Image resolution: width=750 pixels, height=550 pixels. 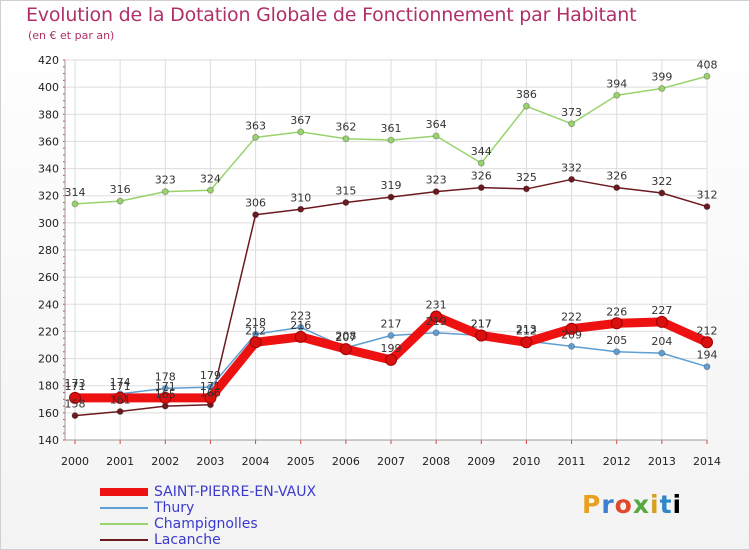 What do you see at coordinates (616, 340) in the screenshot?
I see `data-label: 205` at bounding box center [616, 340].